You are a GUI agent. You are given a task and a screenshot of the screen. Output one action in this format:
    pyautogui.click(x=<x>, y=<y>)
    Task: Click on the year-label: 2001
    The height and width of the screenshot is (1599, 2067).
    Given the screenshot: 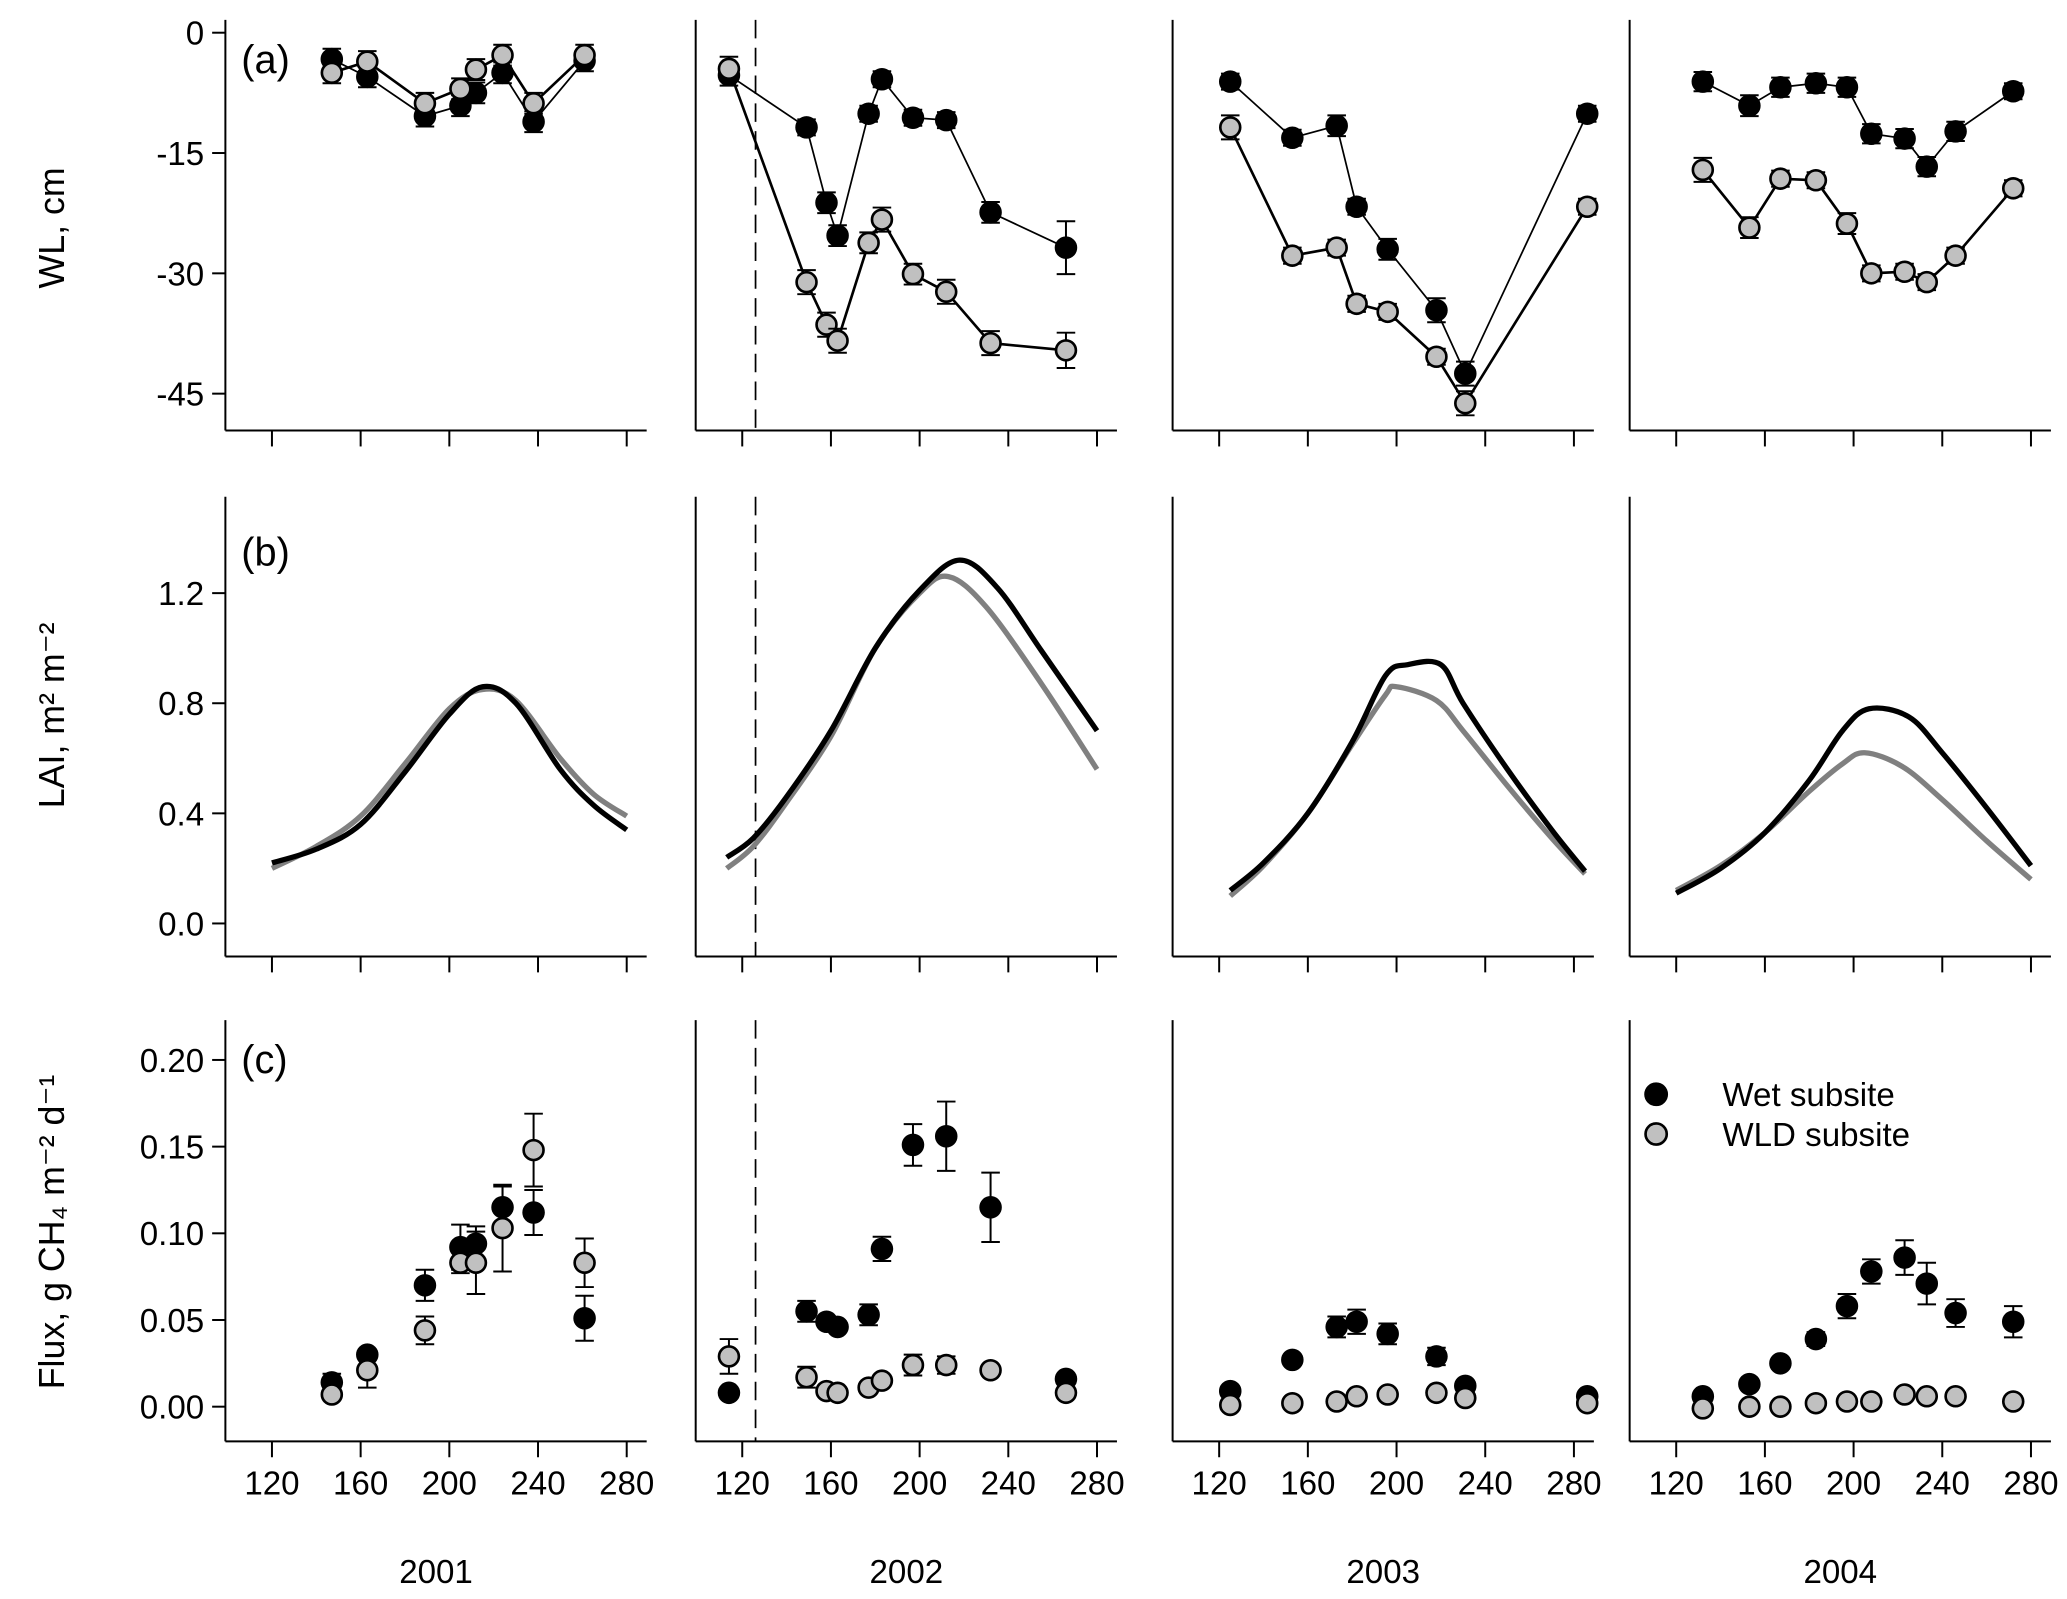 What is the action you would take?
    pyautogui.click(x=436, y=1572)
    